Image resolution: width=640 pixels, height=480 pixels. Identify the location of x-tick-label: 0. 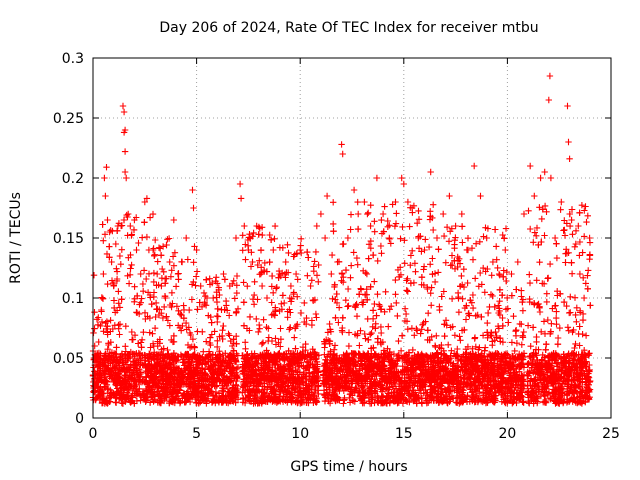
(93, 434).